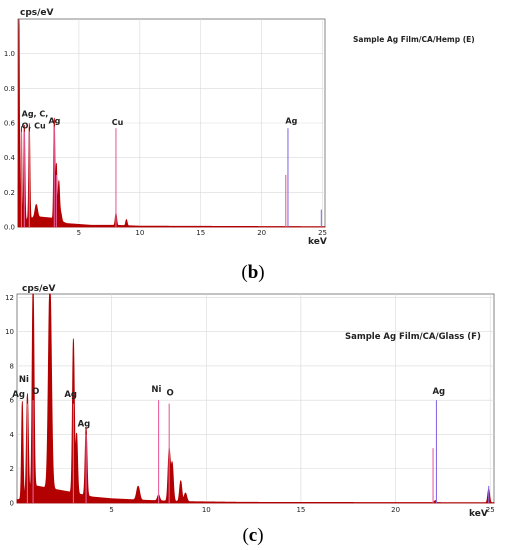 Image resolution: width=506 pixels, height=550 pixels. Describe the element at coordinates (171, 176) in the screenshot. I see `element-markers` at that location.